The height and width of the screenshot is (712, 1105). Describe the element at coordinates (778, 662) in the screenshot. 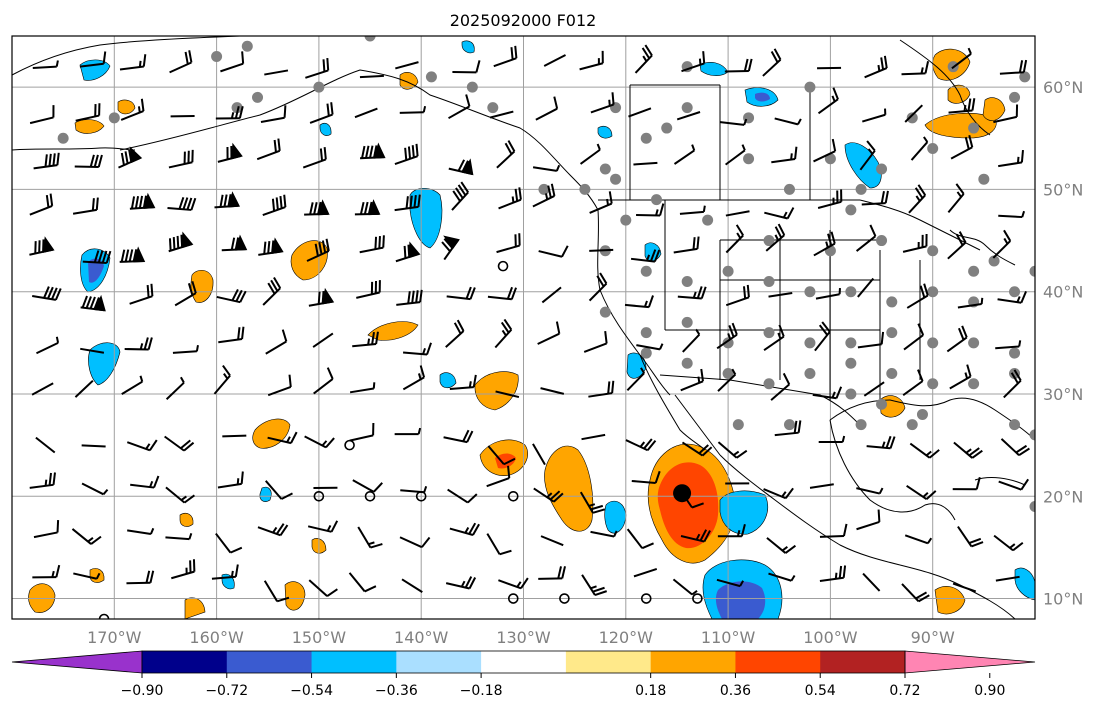

I see `colorbar-segment` at that location.